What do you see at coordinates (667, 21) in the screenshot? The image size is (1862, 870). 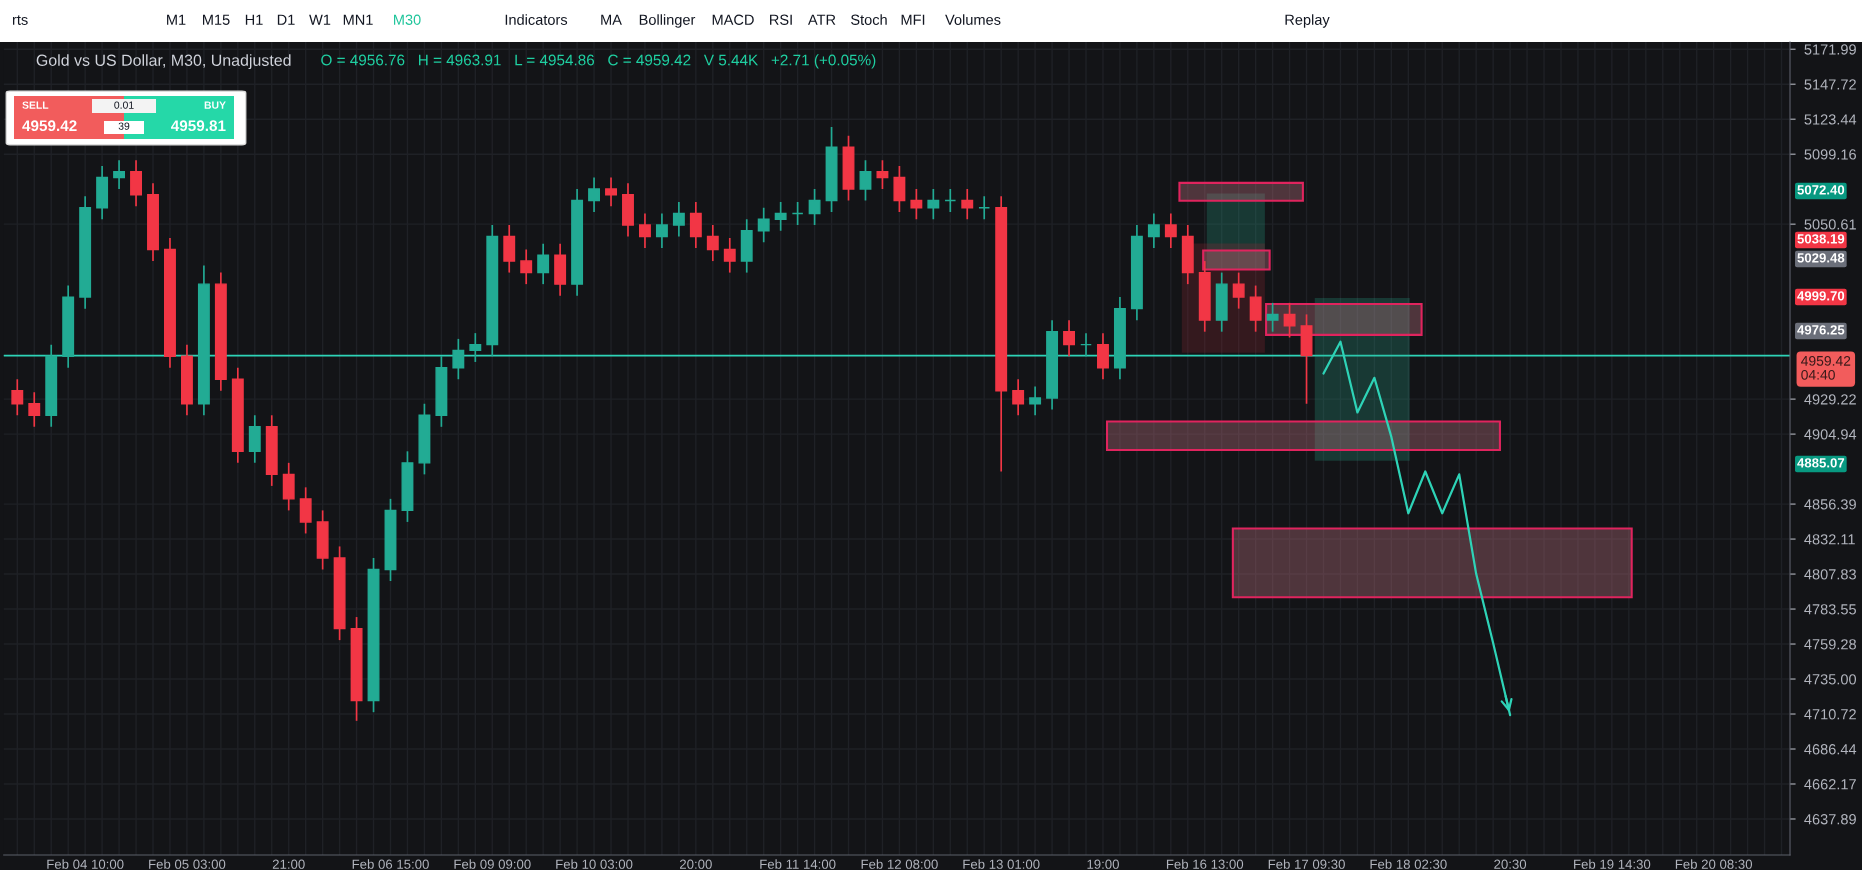 I see `text: Bollinger` at bounding box center [667, 21].